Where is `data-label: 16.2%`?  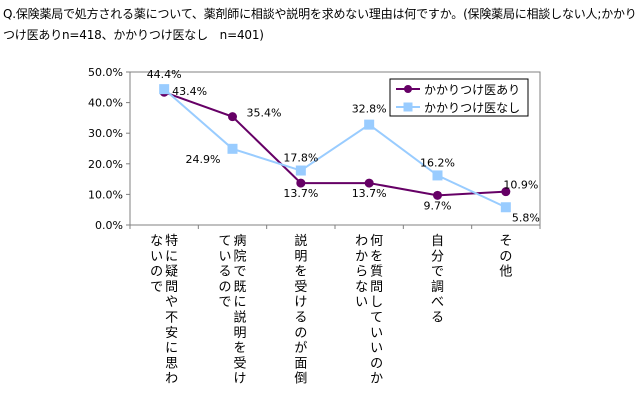
data-label: 16.2% is located at coordinates (437, 162).